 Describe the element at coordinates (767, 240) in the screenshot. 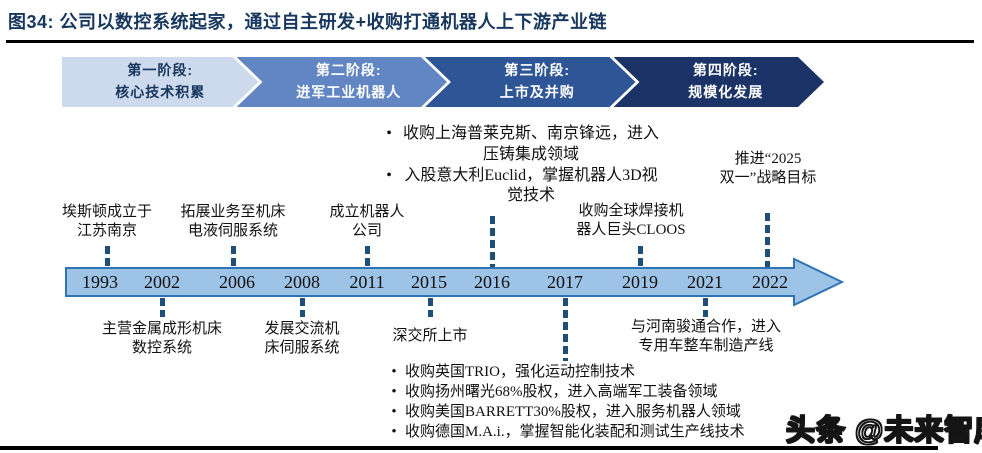

I see `connector-dashed-line-2022` at that location.